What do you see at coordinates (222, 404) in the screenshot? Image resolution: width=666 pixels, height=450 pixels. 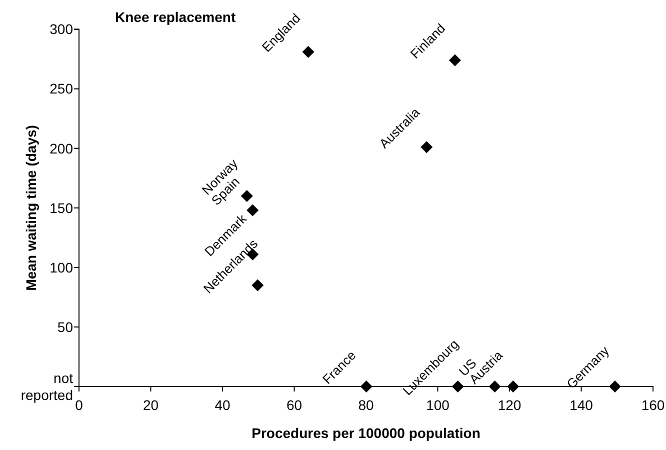 I see `x-tick-label: 40` at bounding box center [222, 404].